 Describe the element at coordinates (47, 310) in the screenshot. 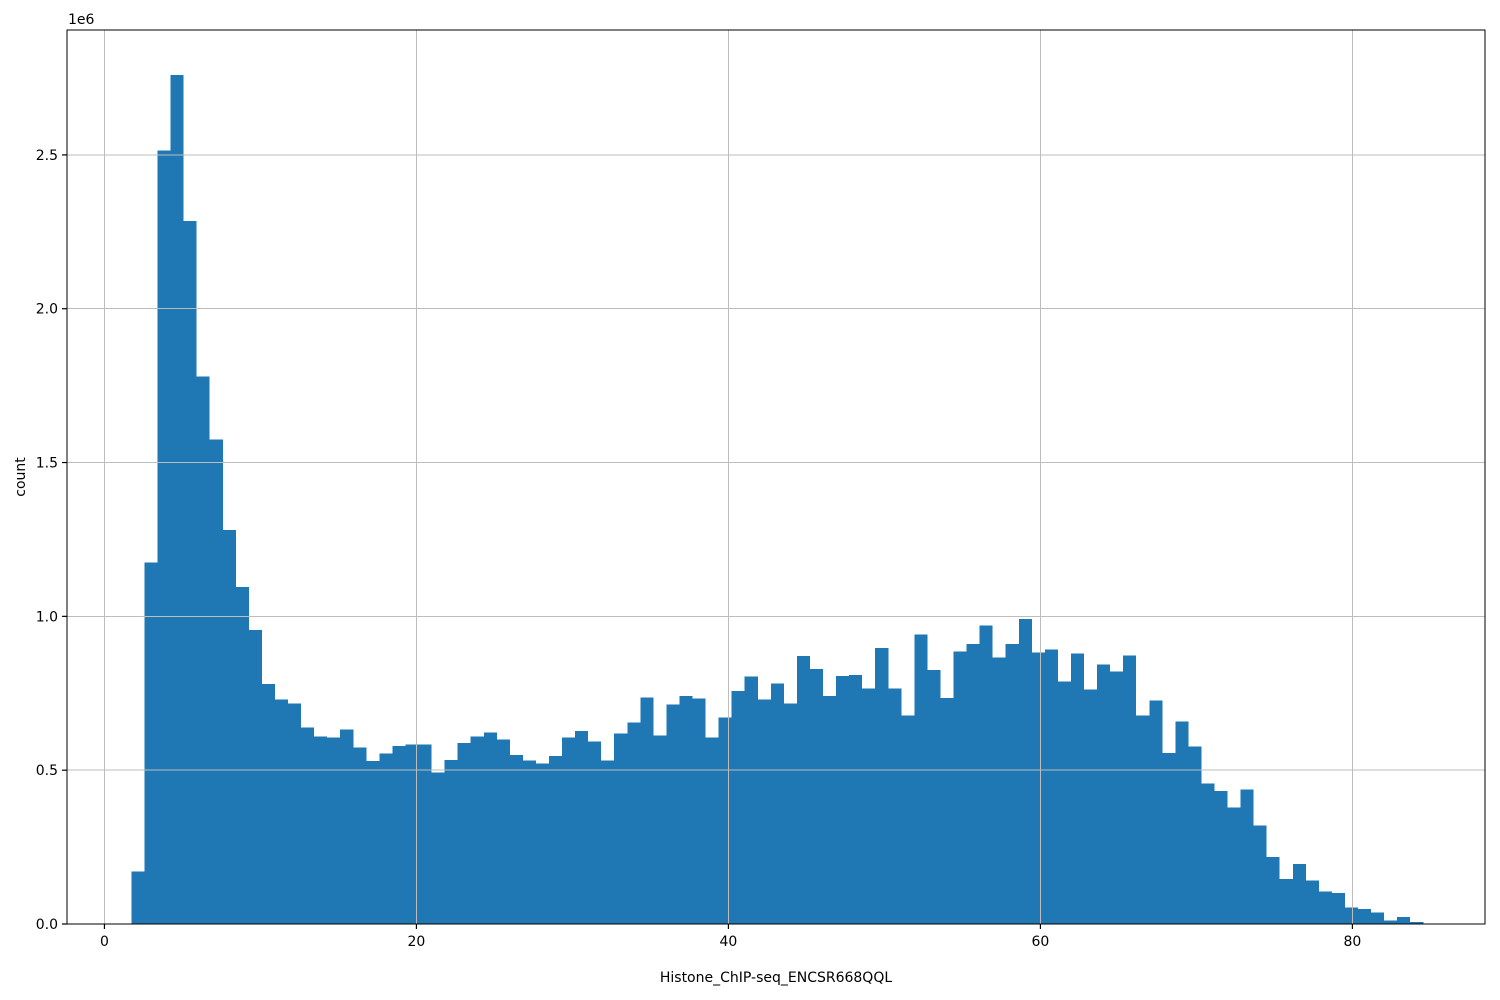

I see `y-tick-label: 2.0` at that location.